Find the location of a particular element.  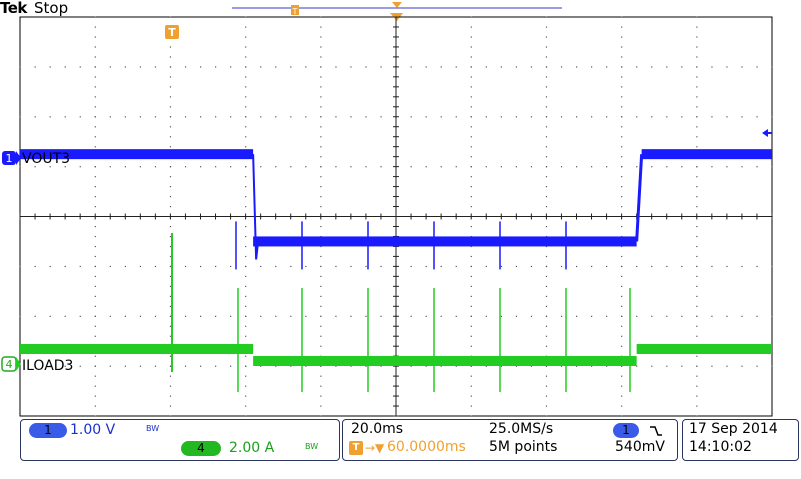

ch1-label: VOUT3 is located at coordinates (46, 159).